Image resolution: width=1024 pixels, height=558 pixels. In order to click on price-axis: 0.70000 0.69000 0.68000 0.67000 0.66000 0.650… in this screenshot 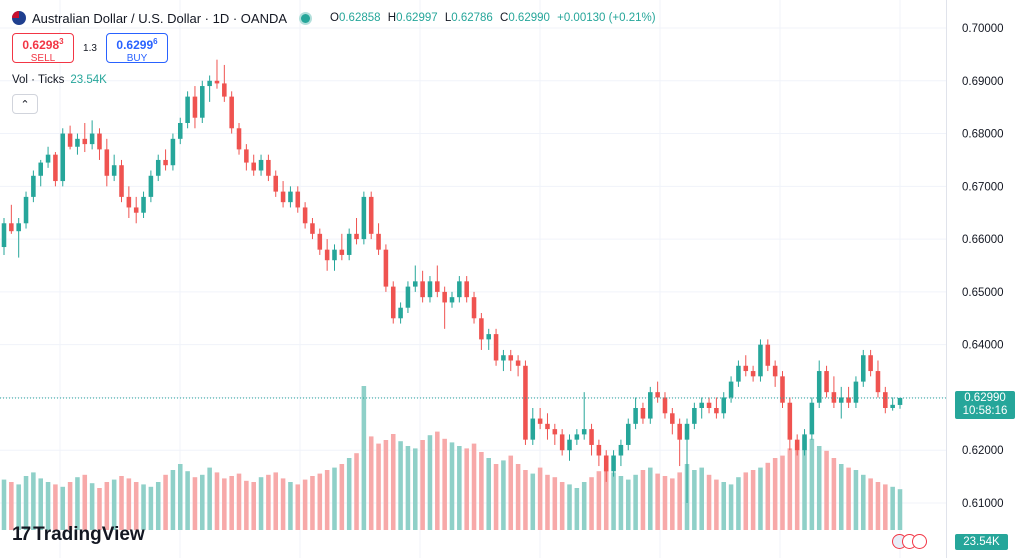, I will do `click(975, 279)`.